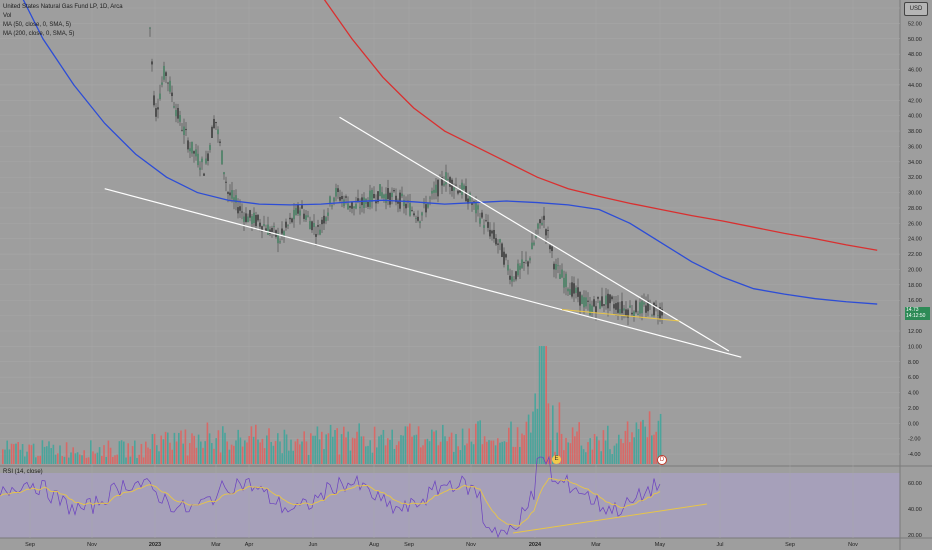 This screenshot has height=550, width=932. I want to click on price-tick-label: 4.00, so click(913, 394).